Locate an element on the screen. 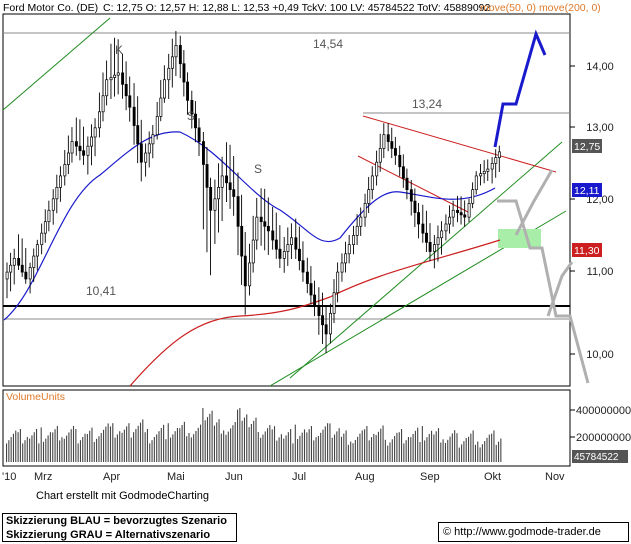  ma50-price-tag-text: 12,11 is located at coordinates (587, 191).